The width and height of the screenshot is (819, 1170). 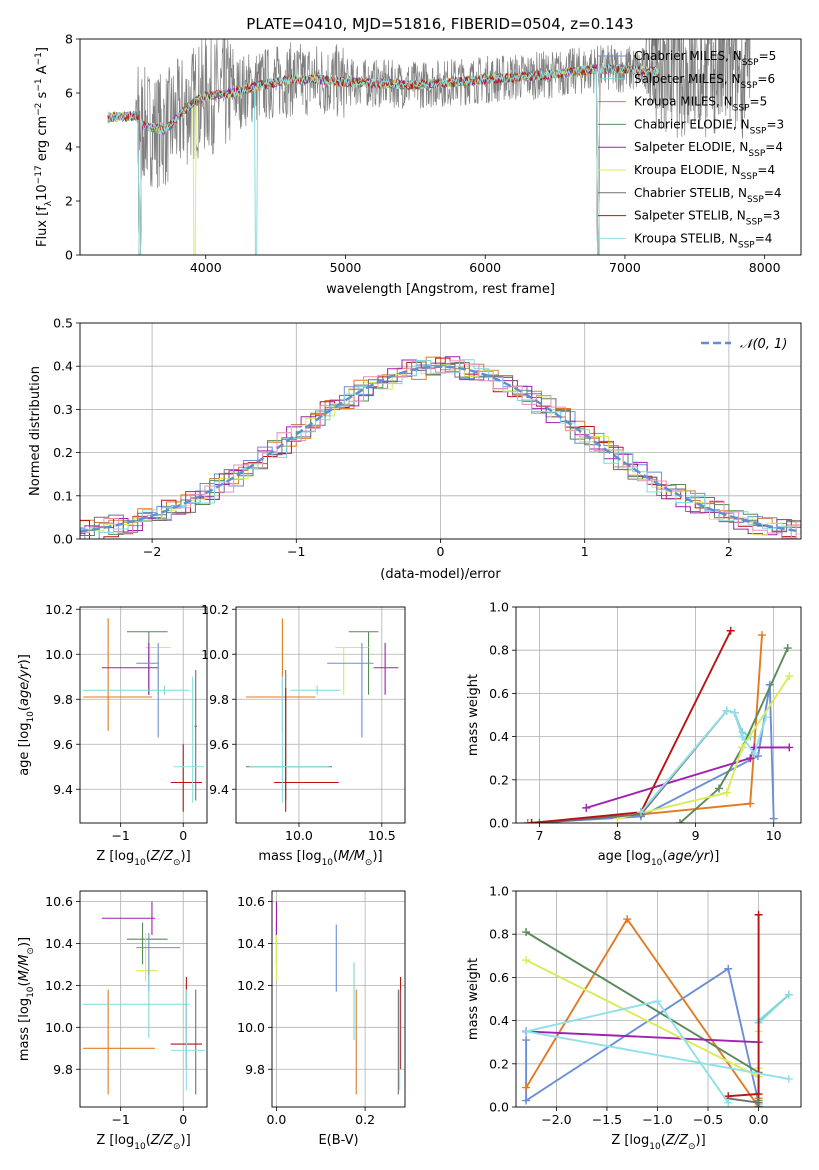 I want to click on y-axis-label: mass [log10(M/M⊙)], so click(x=26, y=999).